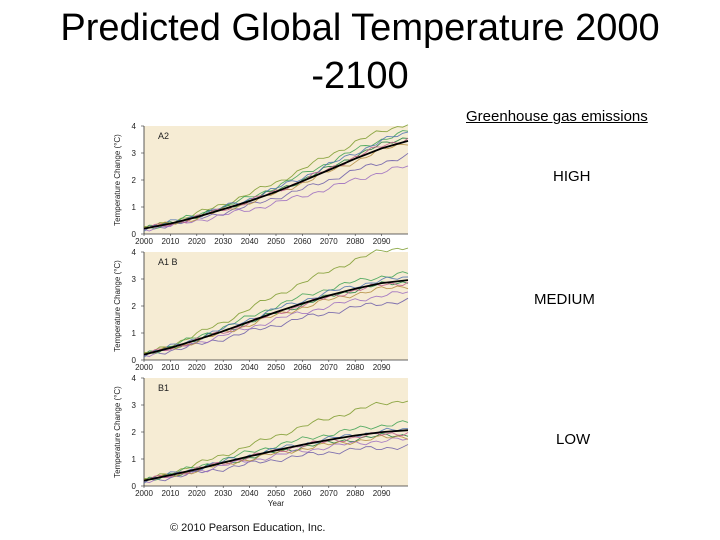 The image size is (720, 540). I want to click on emission-level-low: LOW, so click(573, 439).